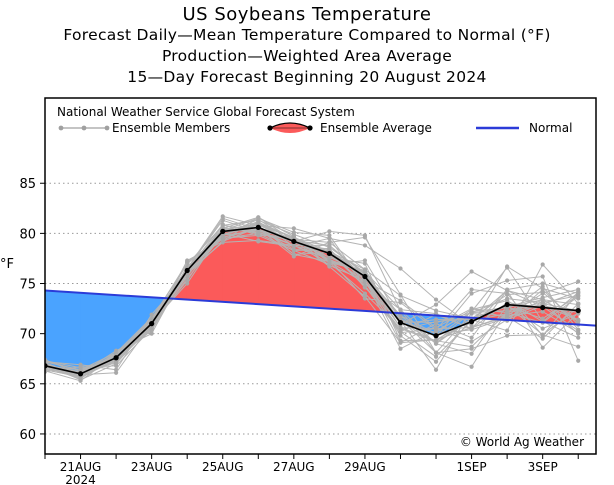  Describe the element at coordinates (27, 335) in the screenshot. I see `y-tick-label-70: 70` at that location.